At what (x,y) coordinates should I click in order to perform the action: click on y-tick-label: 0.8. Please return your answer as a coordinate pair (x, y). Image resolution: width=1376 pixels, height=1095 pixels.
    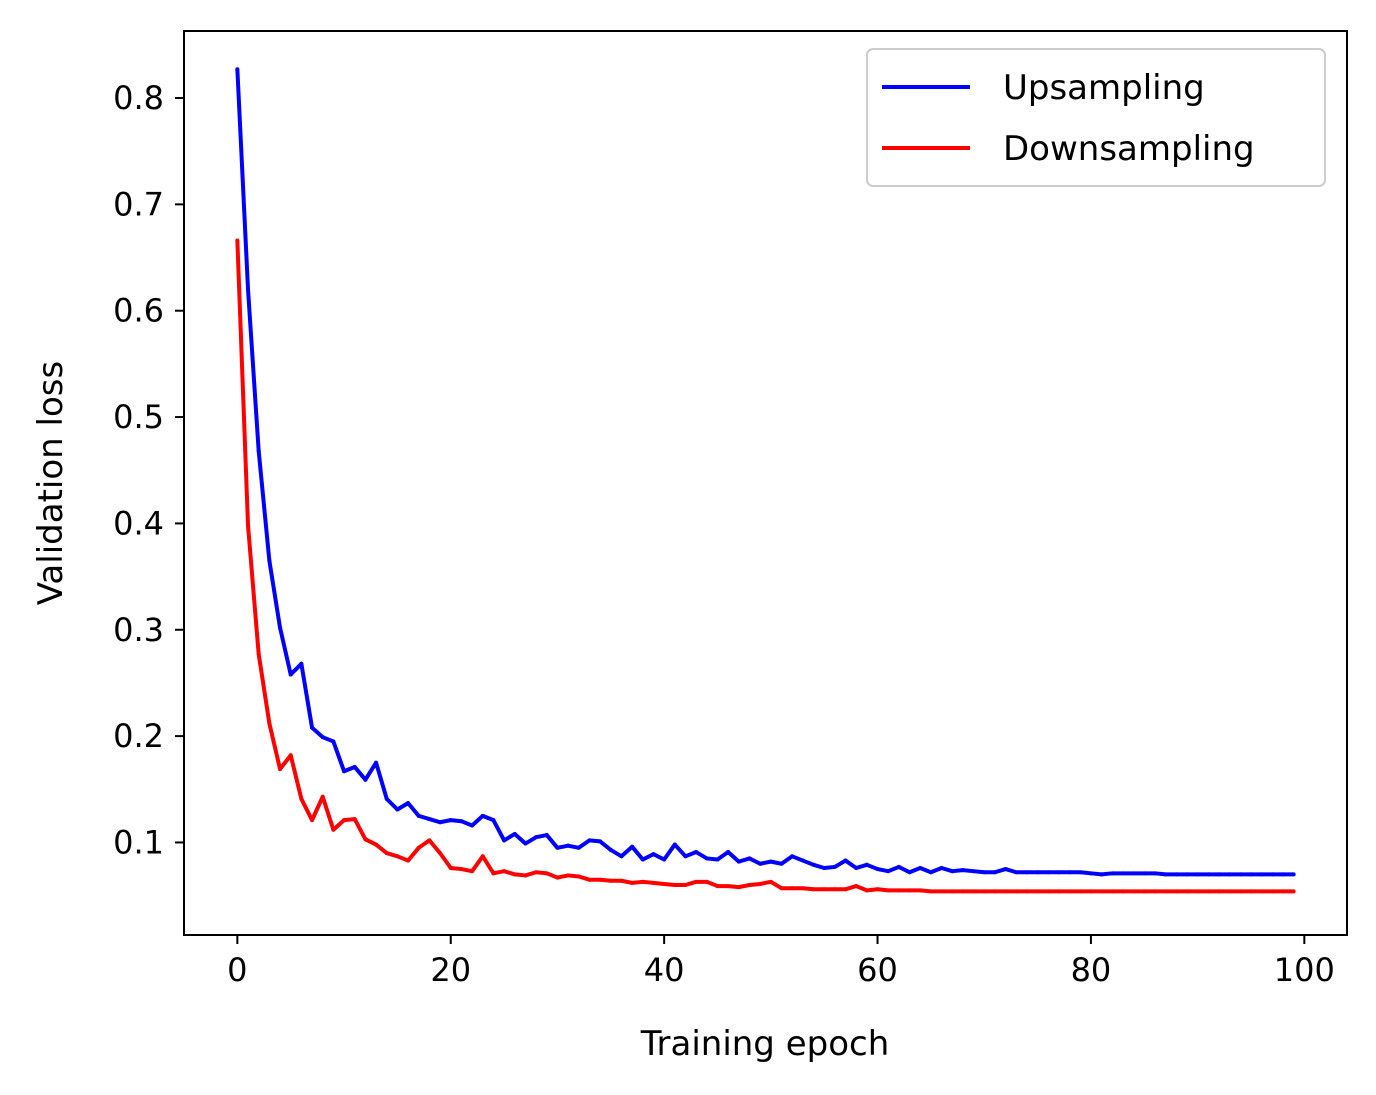
    Looking at the image, I should click on (138, 98).